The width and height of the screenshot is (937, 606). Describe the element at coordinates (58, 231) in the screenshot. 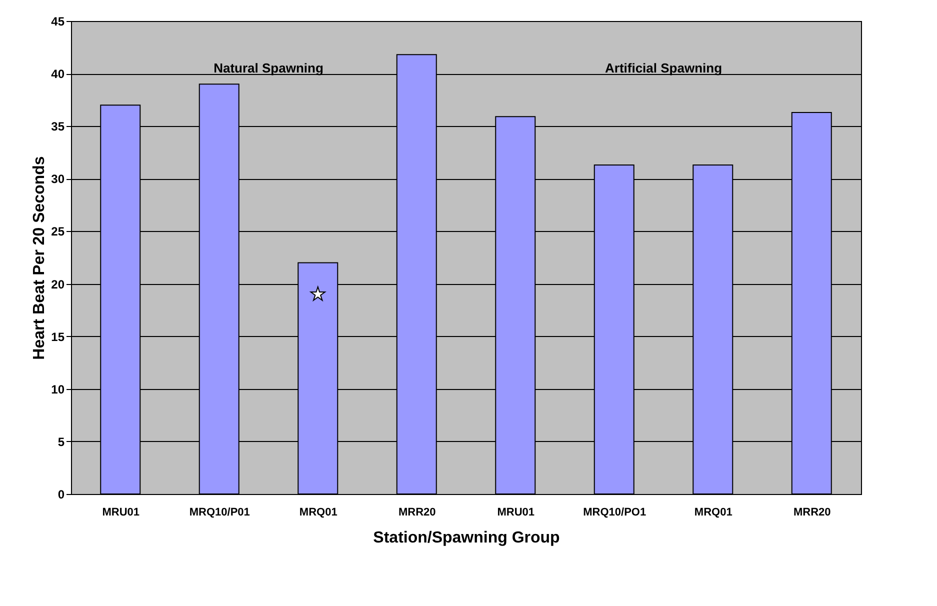

I see `y-tick-label: 25` at that location.